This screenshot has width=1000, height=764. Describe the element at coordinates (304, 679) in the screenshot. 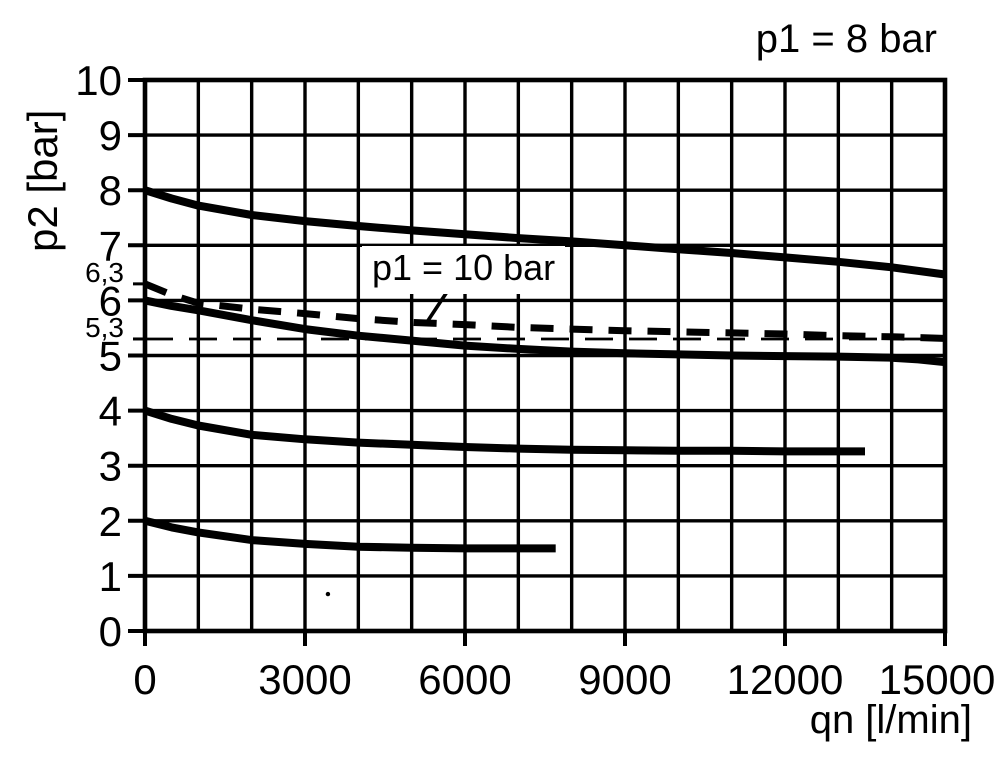

I see `x-tick-label: 3000` at that location.